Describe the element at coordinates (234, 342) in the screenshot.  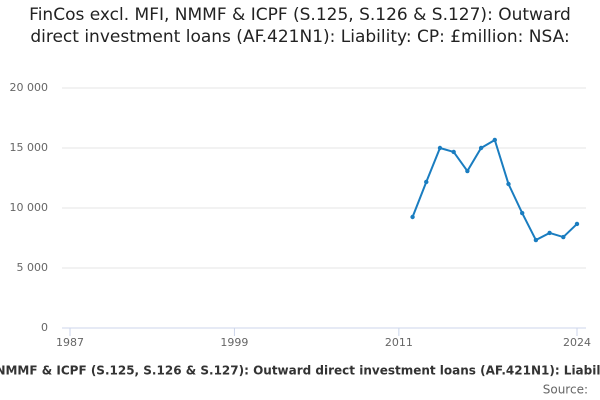
I see `x-tick-label: 1999` at that location.